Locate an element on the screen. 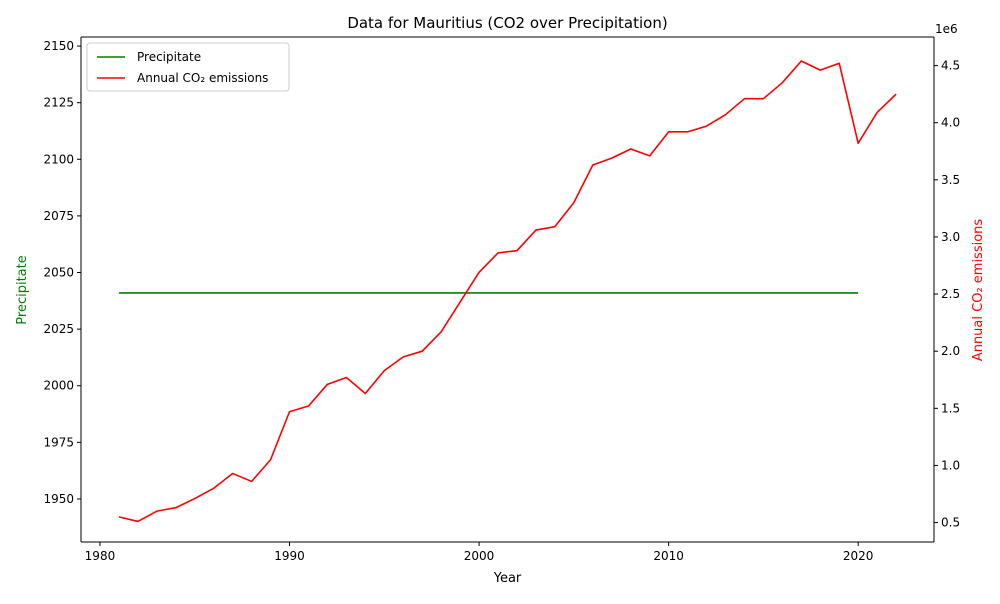 Image resolution: width=1000 pixels, height=604 pixels. x-tick-label: 2000 is located at coordinates (479, 556).